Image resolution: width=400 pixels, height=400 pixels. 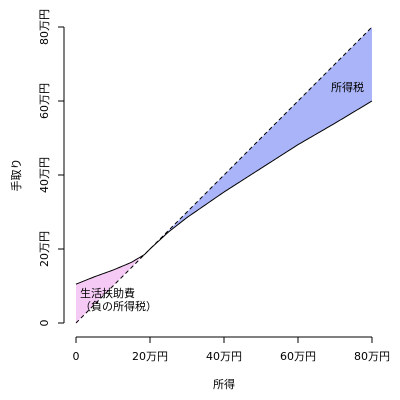 I want to click on y-tick-label: 40万円, so click(x=44, y=175).